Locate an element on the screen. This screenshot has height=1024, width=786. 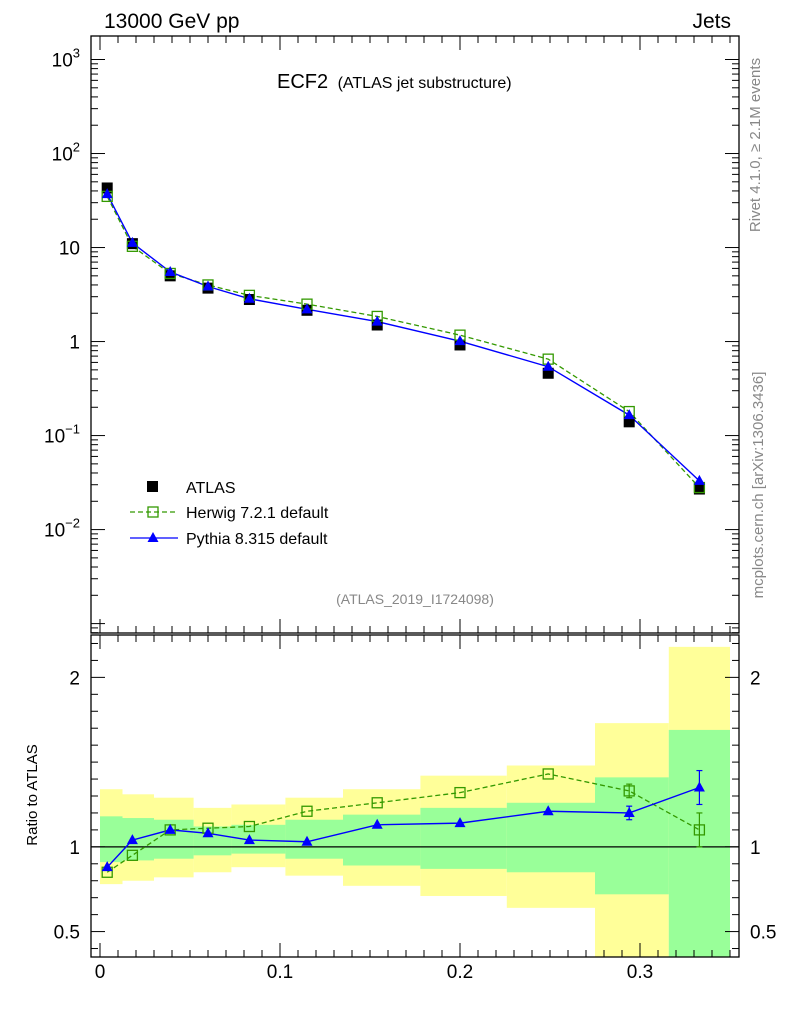
analysis-id: (ATLAS_2019_I1724098) is located at coordinates (415, 599).